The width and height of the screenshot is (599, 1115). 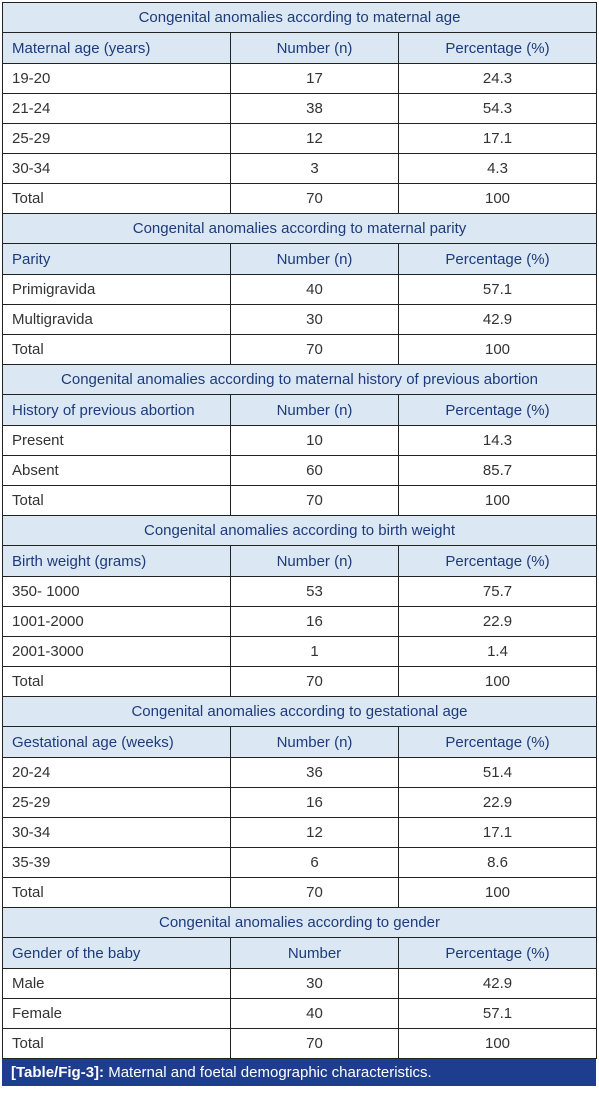 I want to click on row-label-cell: 25-29, so click(x=116, y=802).